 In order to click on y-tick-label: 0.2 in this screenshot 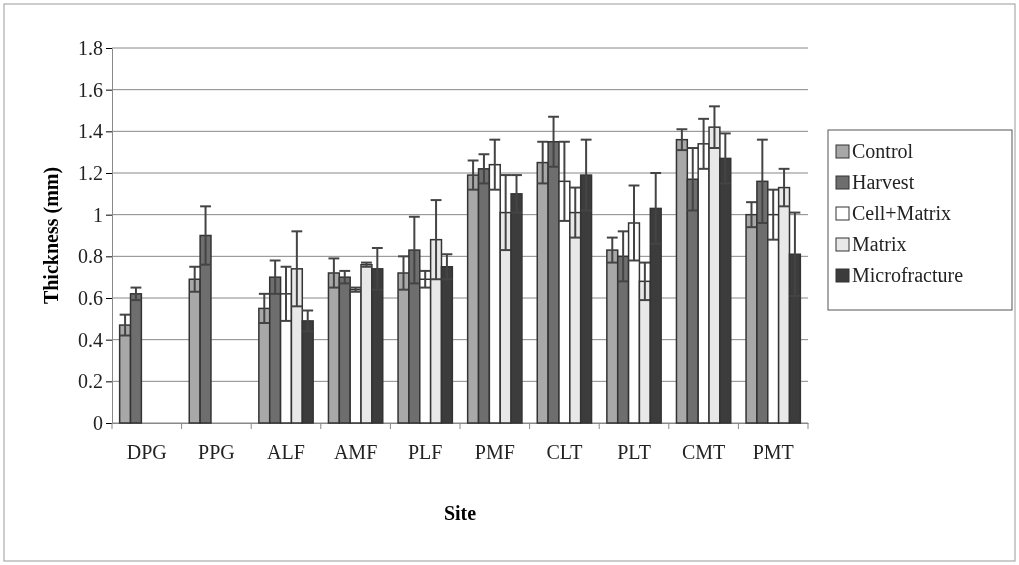, I will do `click(90, 381)`.